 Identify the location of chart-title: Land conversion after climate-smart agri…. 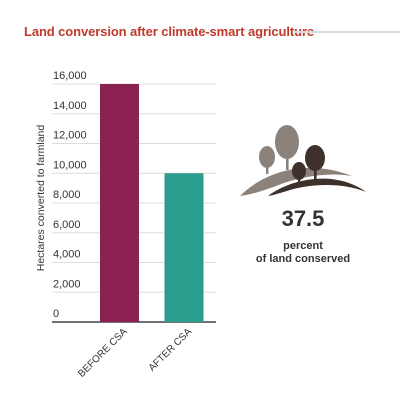
(169, 31).